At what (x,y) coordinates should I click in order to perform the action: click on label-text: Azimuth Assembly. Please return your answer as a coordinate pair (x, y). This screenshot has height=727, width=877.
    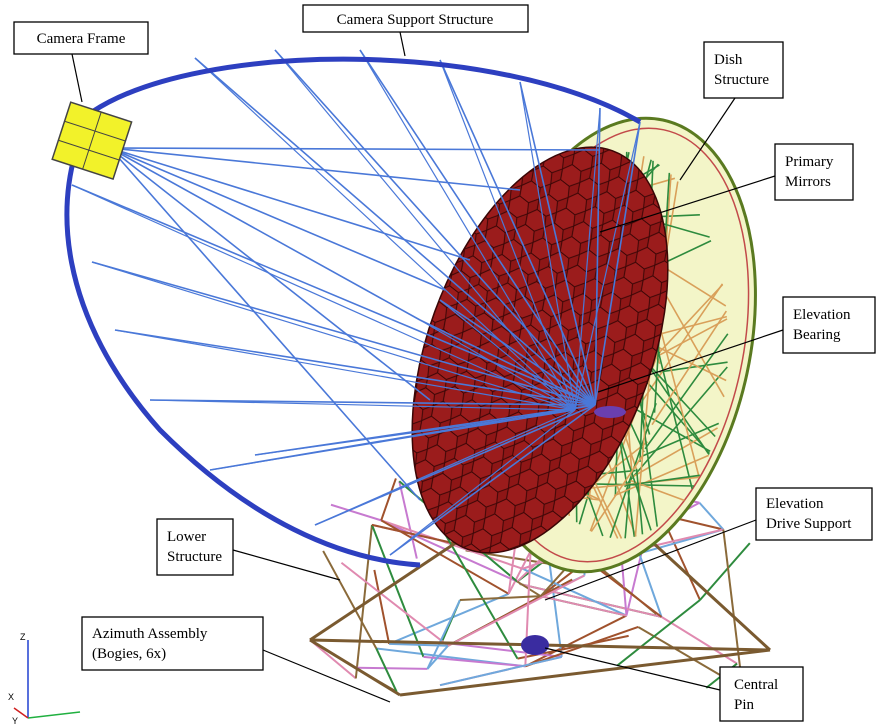
    Looking at the image, I should click on (150, 634).